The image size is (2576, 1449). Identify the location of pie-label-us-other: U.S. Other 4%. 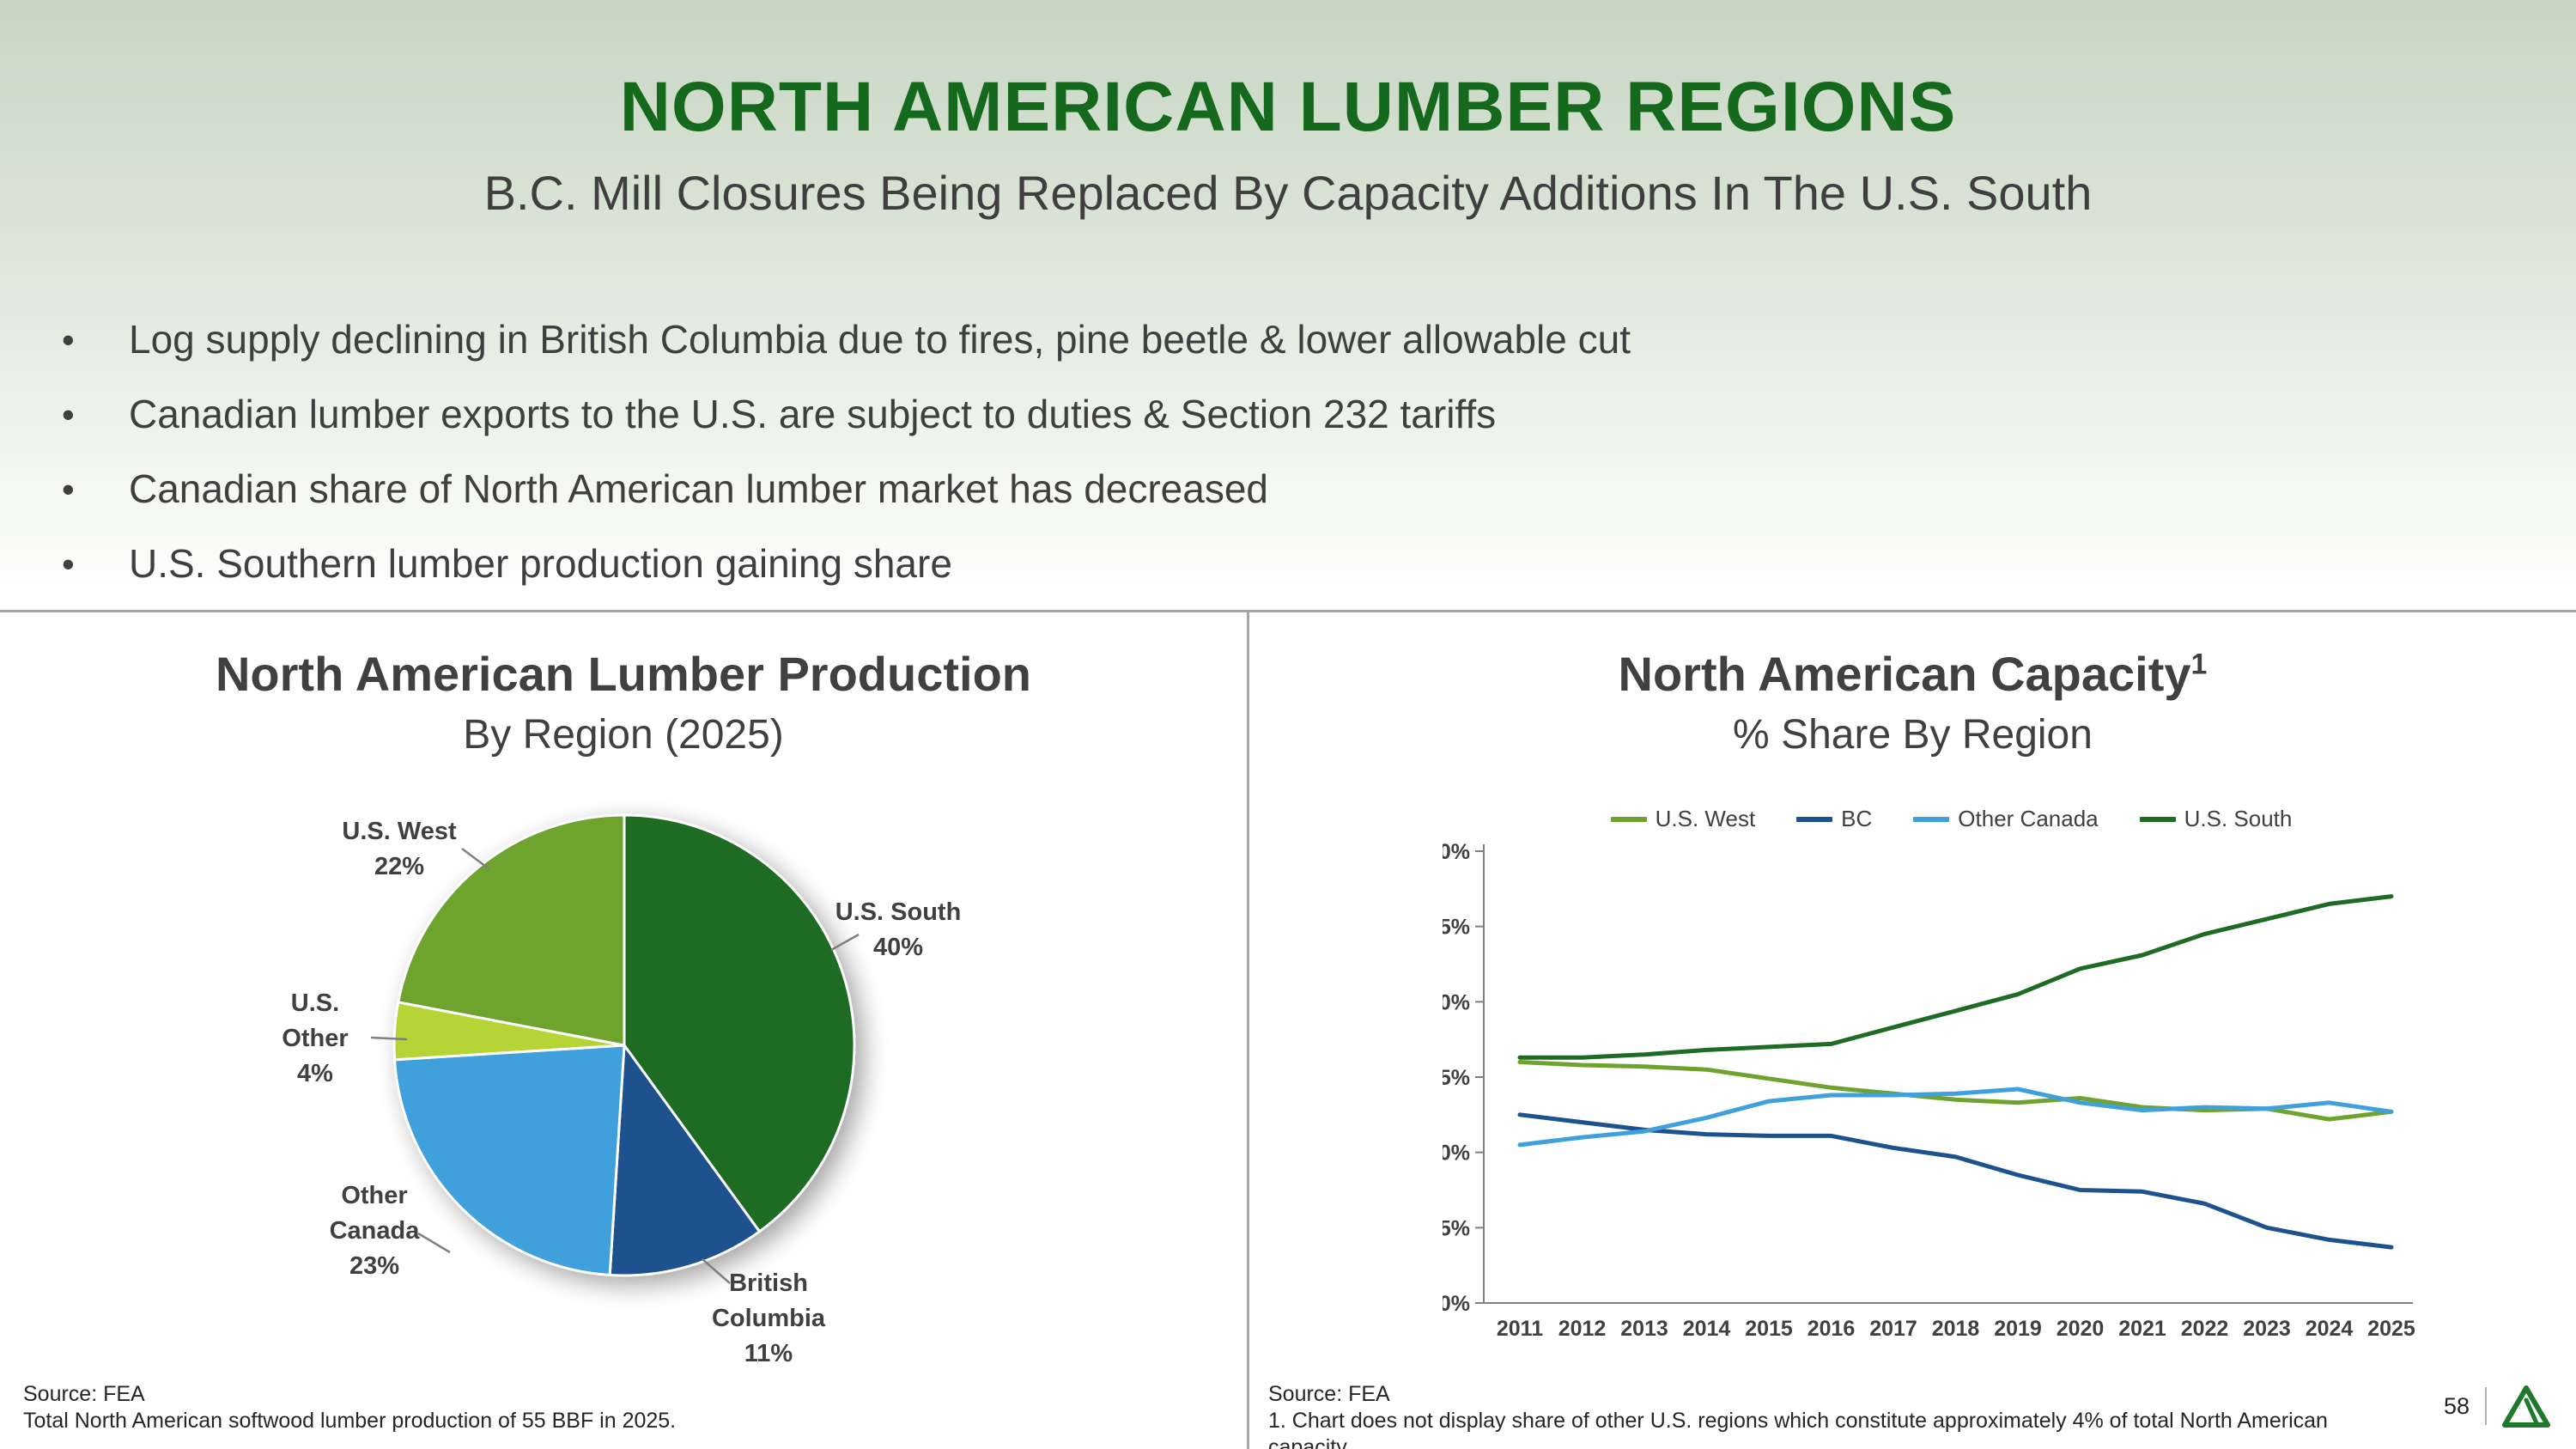
(315, 1039).